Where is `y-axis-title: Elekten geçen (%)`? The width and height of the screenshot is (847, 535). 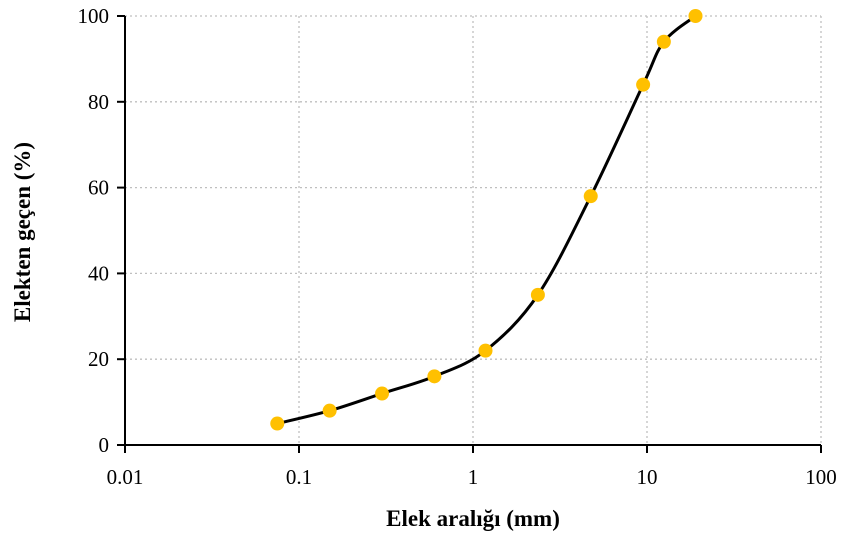 y-axis-title: Elekten geçen (%) is located at coordinates (22, 232).